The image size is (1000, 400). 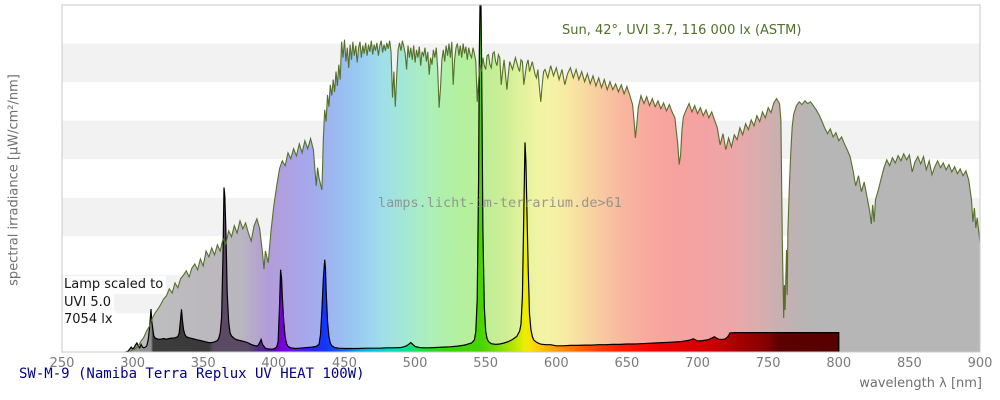 What do you see at coordinates (920, 383) in the screenshot?
I see `x-axis-label: wavelength λ [nm]` at bounding box center [920, 383].